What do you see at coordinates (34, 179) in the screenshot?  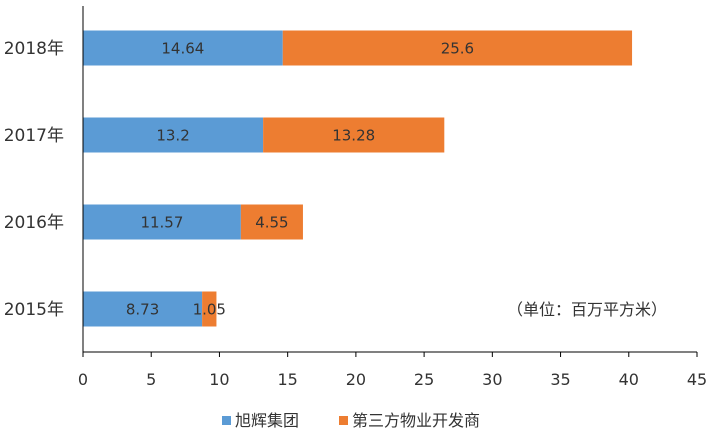 I see `category-labels-group: 2018年 2017年 2016年 2015年` at bounding box center [34, 179].